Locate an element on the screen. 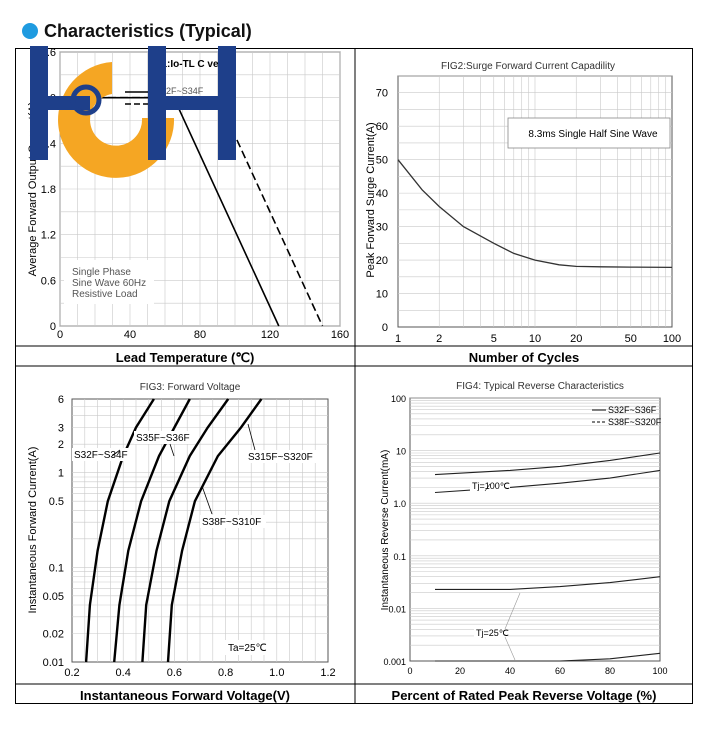  fig1-x-tick: 160 is located at coordinates (340, 335).